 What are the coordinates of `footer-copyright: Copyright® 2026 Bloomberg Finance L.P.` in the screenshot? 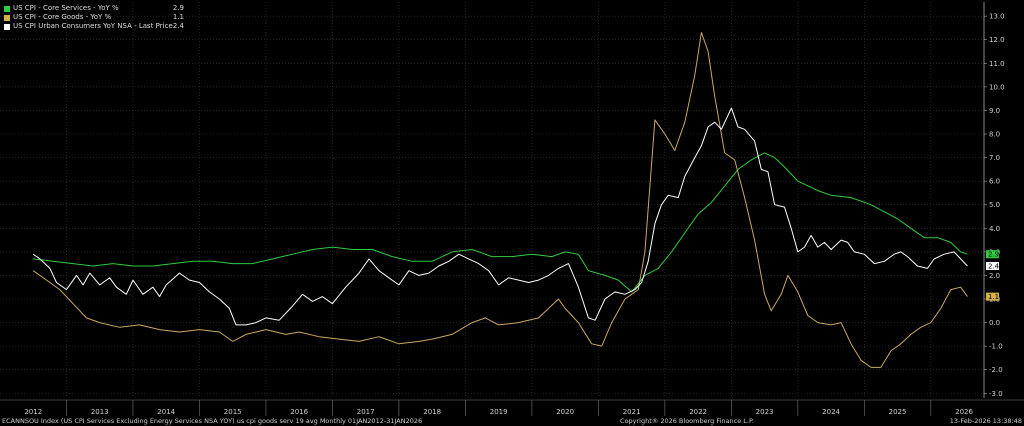 It's located at (687, 421).